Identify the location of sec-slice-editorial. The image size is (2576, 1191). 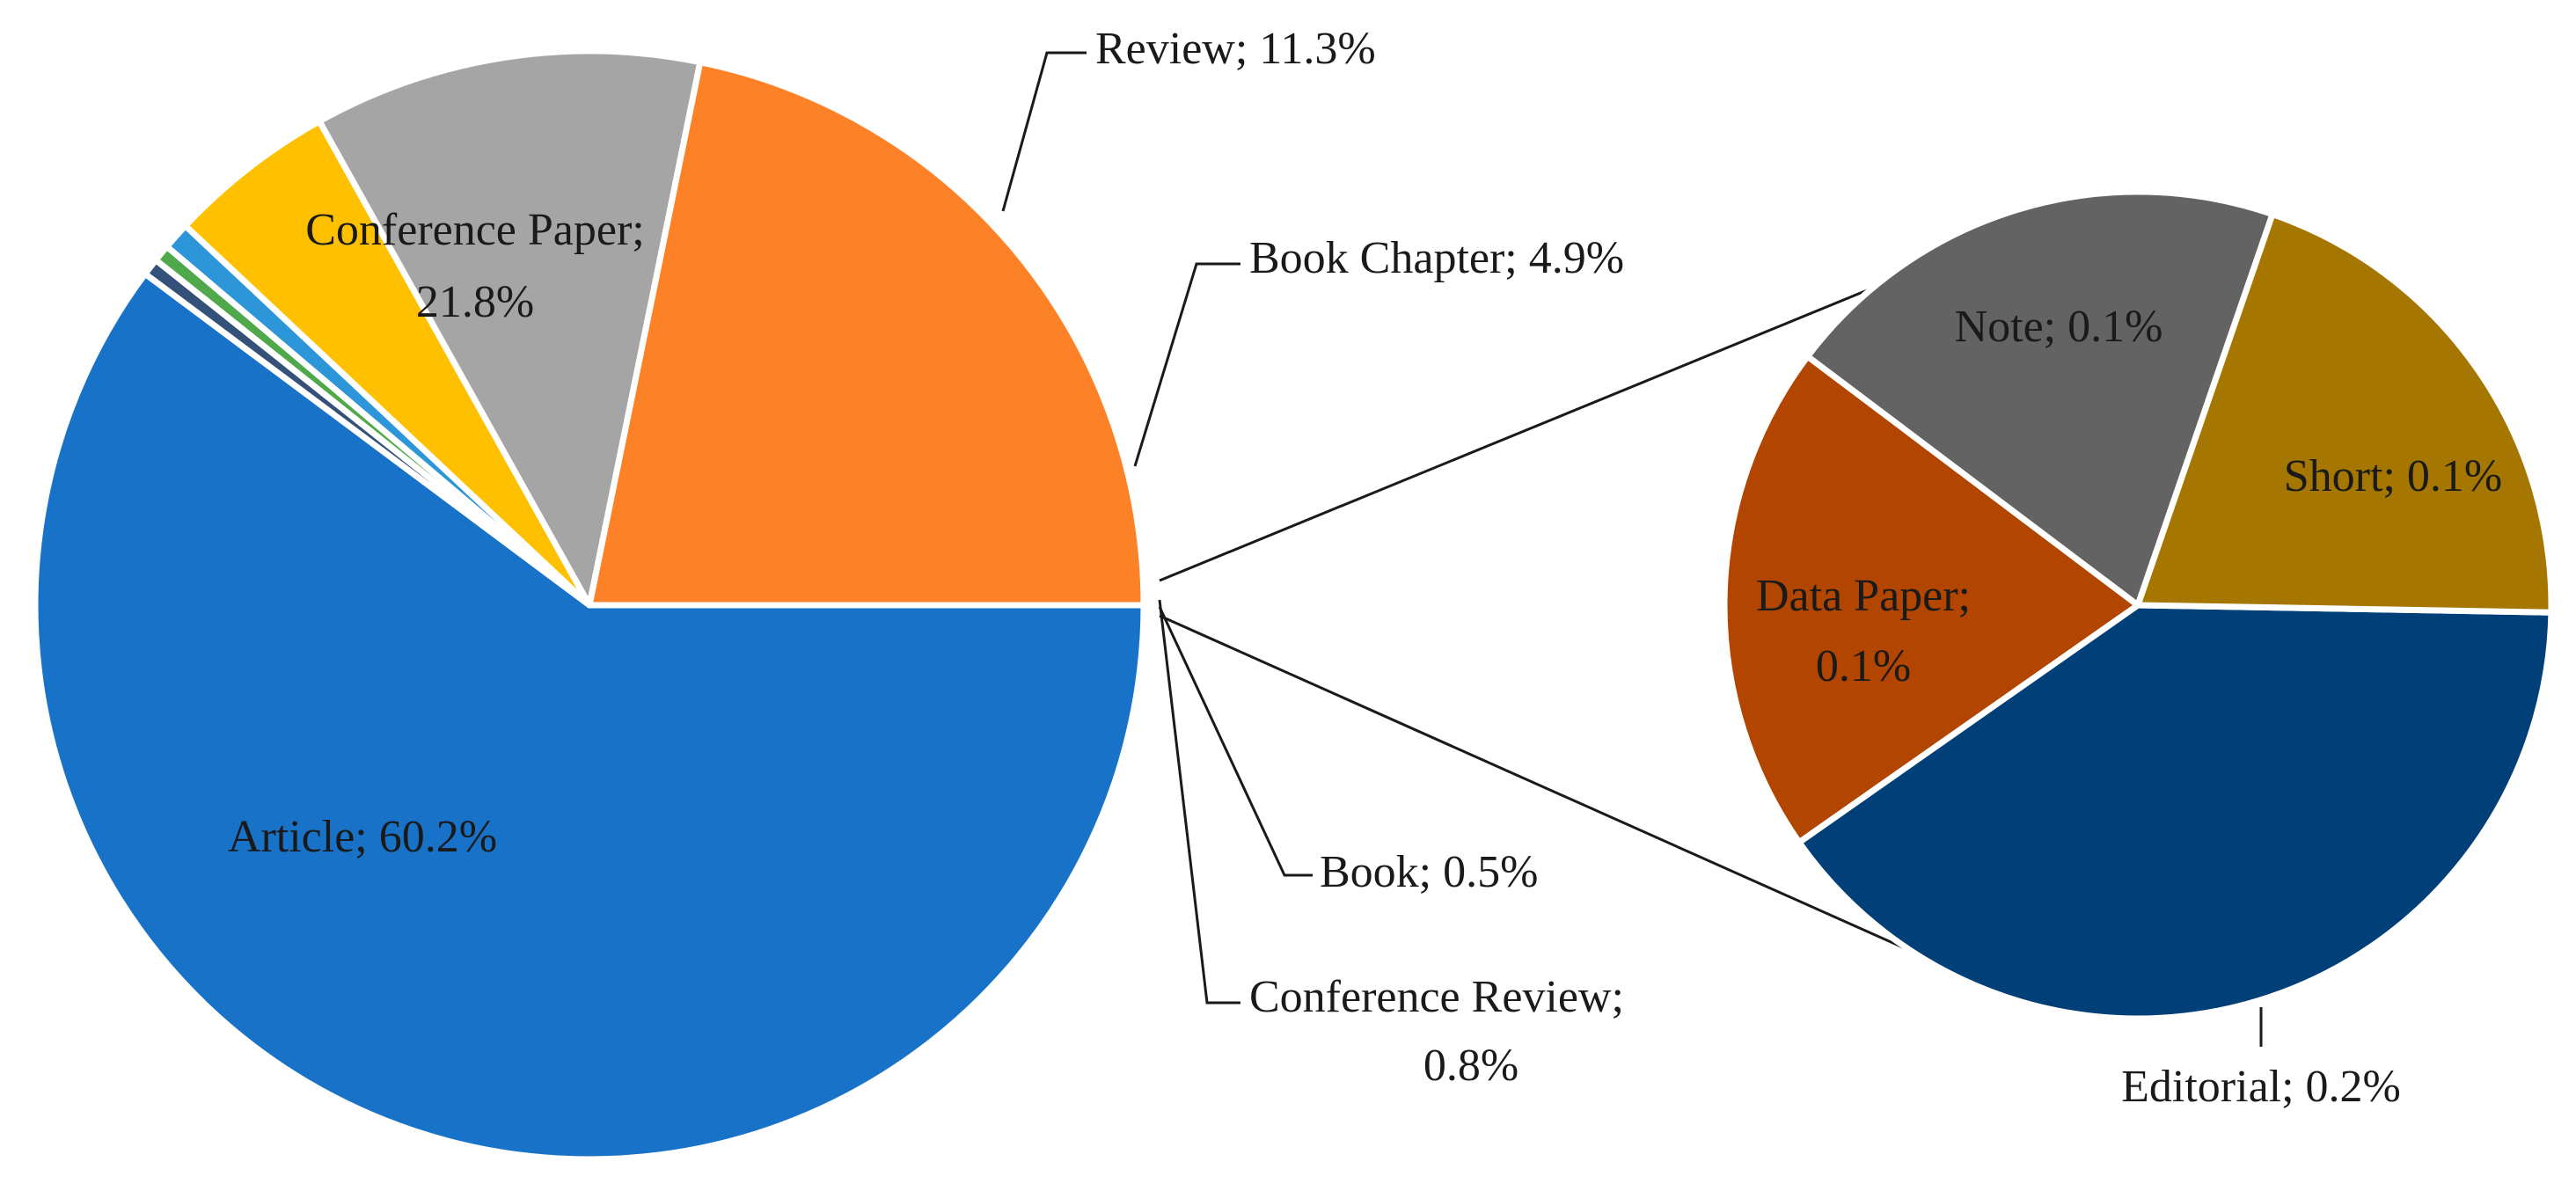
(2175, 812).